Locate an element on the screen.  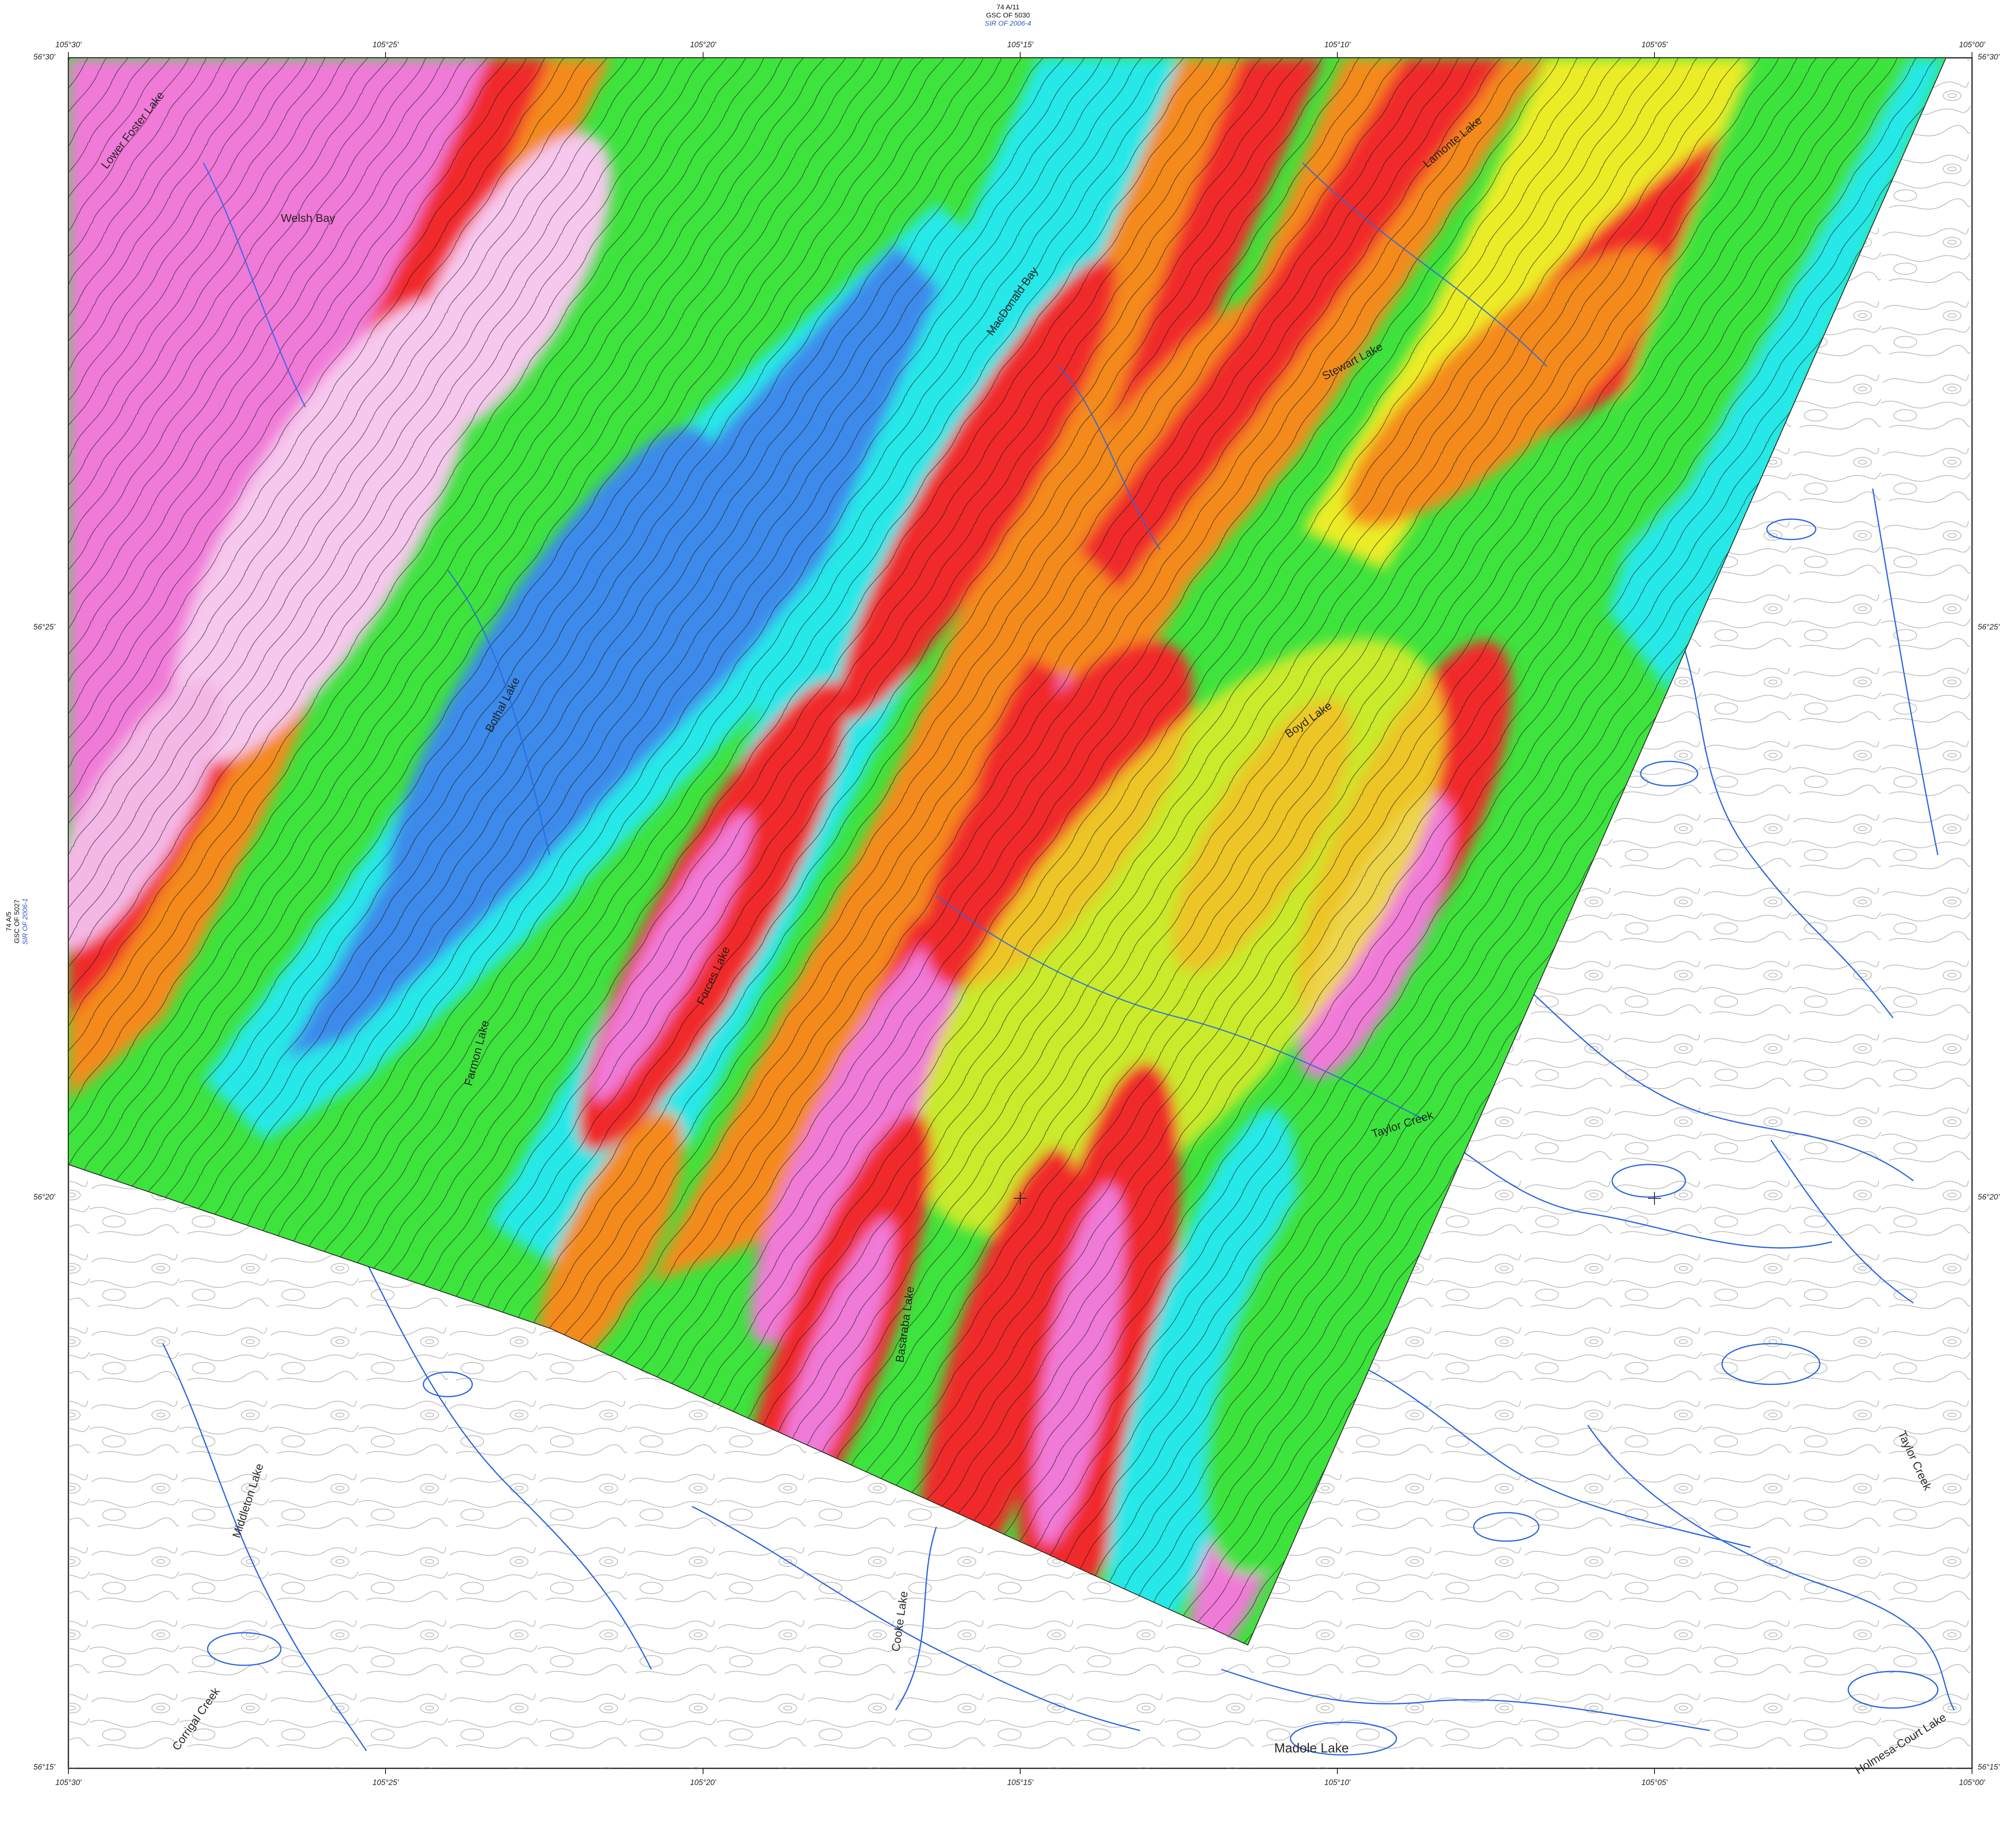
lat-label-left: 56°20' is located at coordinates (44, 1197).